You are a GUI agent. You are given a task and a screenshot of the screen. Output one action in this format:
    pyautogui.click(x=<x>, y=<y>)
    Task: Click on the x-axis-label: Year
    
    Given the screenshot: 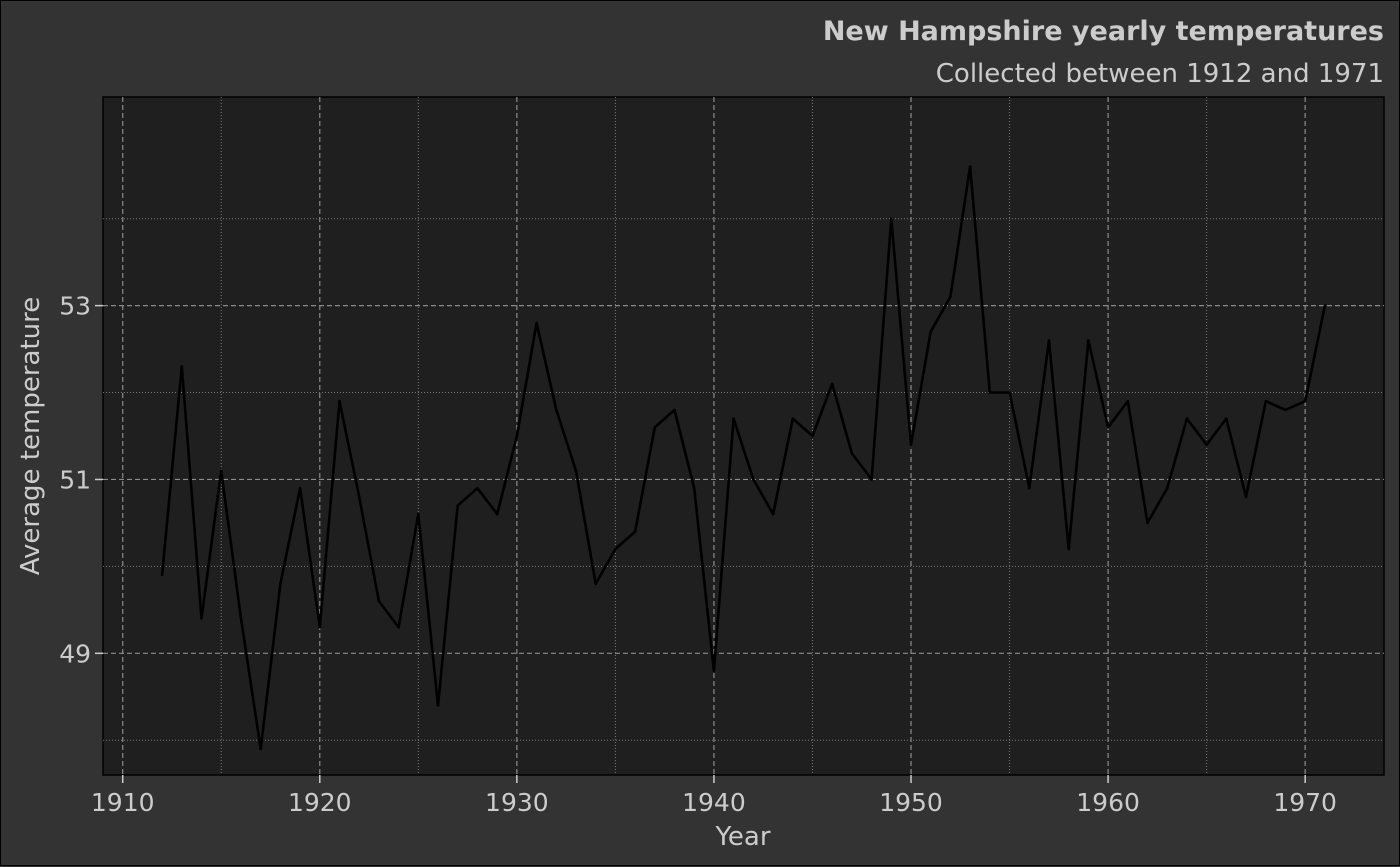 What is the action you would take?
    pyautogui.click(x=742, y=837)
    